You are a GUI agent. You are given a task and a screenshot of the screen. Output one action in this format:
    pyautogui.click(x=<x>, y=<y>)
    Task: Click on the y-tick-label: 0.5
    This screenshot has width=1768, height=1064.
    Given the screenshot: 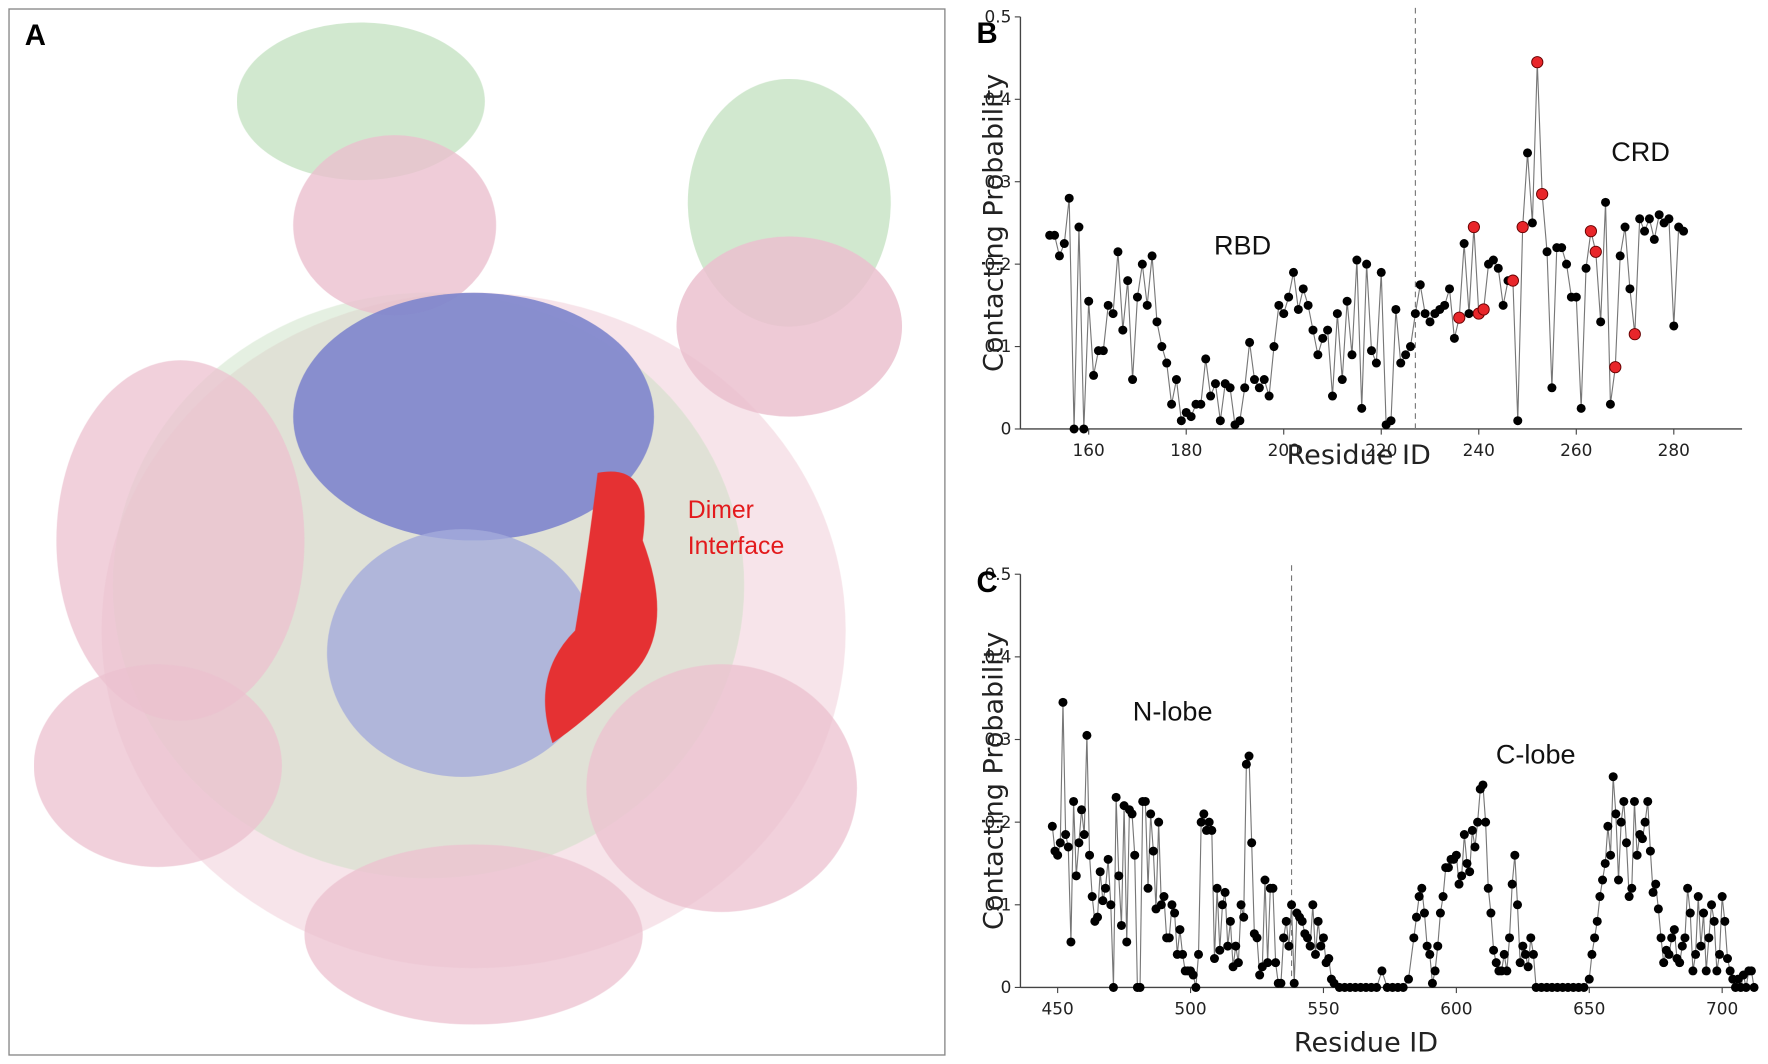 What is the action you would take?
    pyautogui.click(x=998, y=17)
    